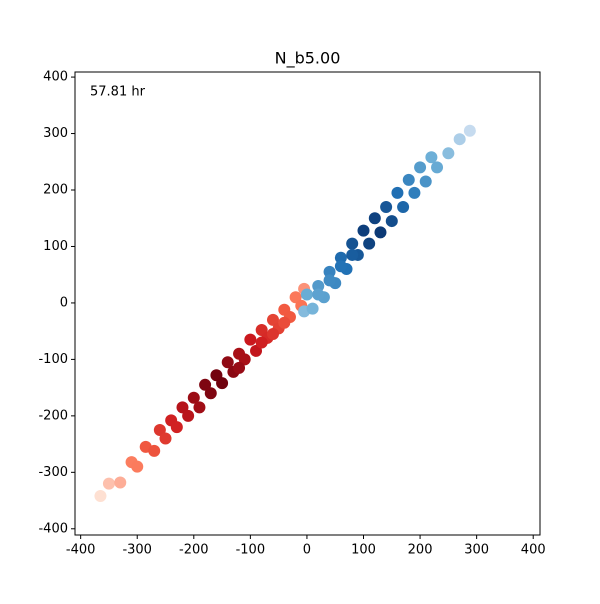 The height and width of the screenshot is (604, 600). I want to click on y-tick-label: 100, so click(55, 246).